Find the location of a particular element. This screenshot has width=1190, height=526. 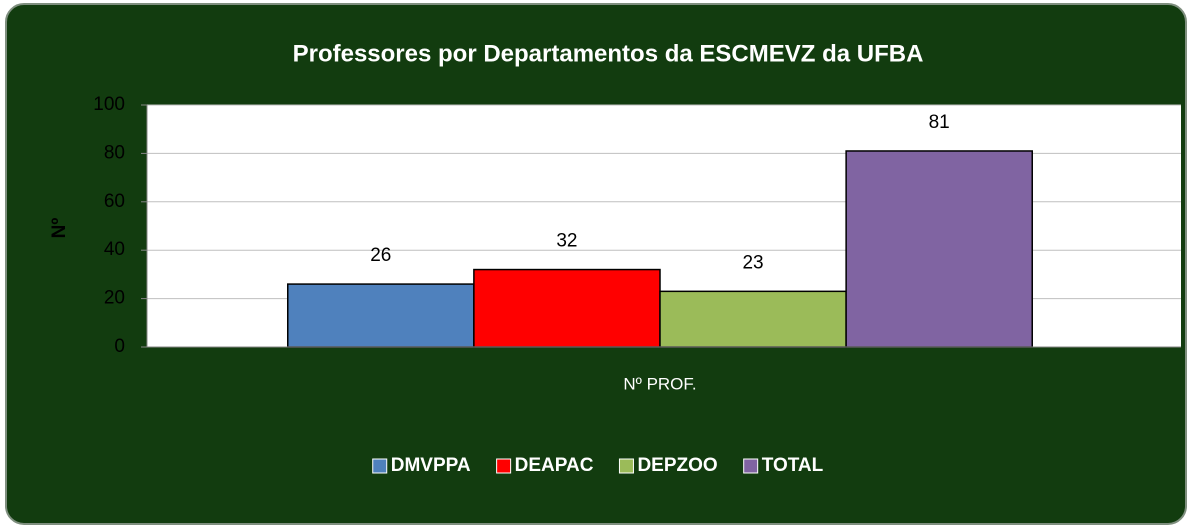

y-tick-label: 60 is located at coordinates (114, 201).